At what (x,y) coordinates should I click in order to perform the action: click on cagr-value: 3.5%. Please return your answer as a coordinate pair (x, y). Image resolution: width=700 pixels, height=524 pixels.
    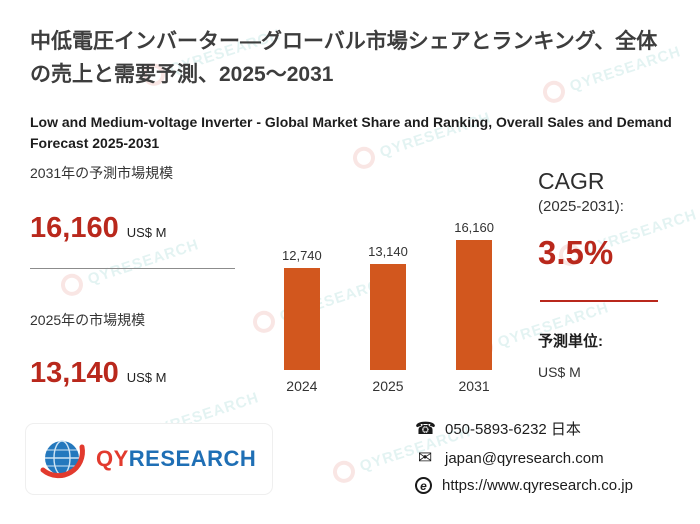
    Looking at the image, I should click on (576, 252).